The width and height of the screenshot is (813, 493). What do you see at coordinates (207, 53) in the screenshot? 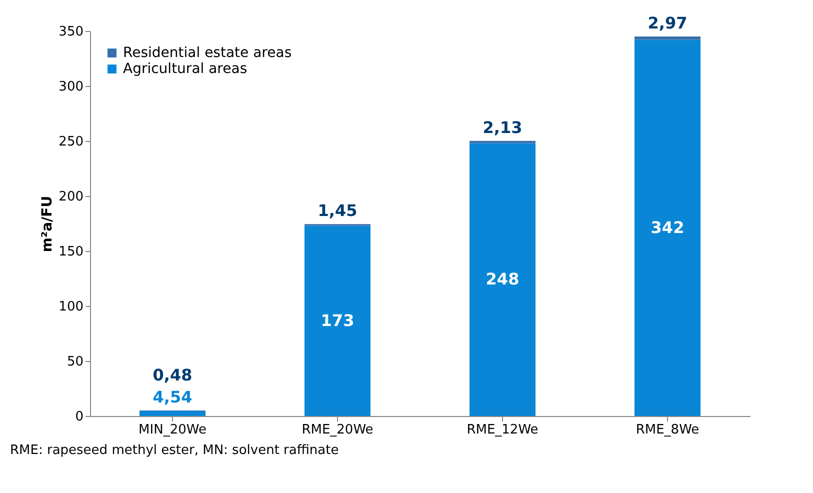
I see `legend-label: Residential estate areas` at bounding box center [207, 53].